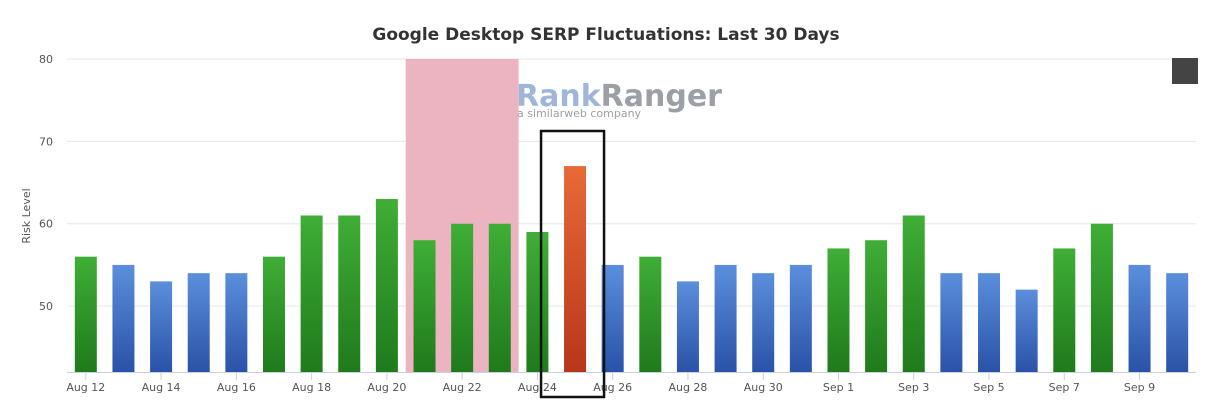  Describe the element at coordinates (988, 387) in the screenshot. I see `x-tick-label: Sep 5` at that location.